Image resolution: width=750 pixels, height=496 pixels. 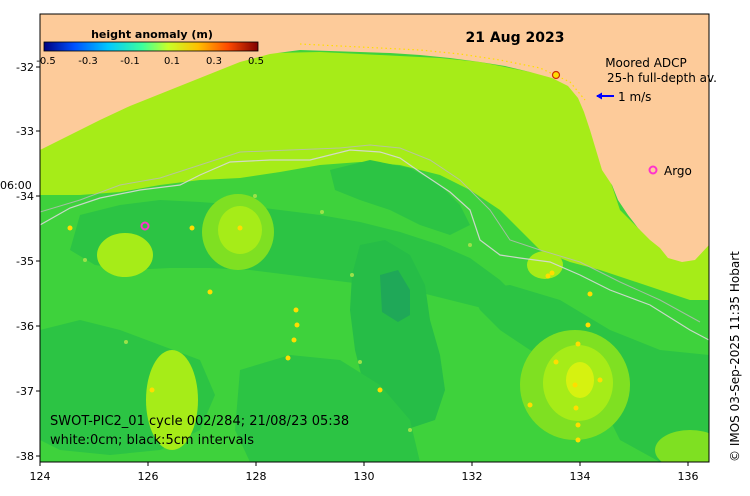 What do you see at coordinates (25, 456) in the screenshot?
I see `y-tick-label: -38` at bounding box center [25, 456].